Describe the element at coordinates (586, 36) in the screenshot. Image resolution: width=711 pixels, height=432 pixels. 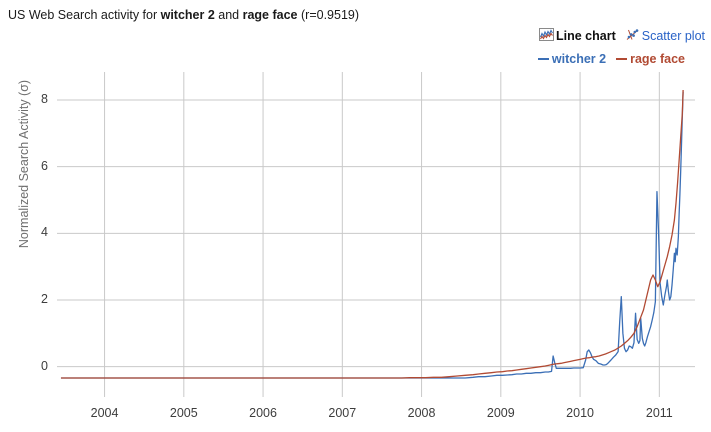
I see `line-chart-label: Line chart` at that location.